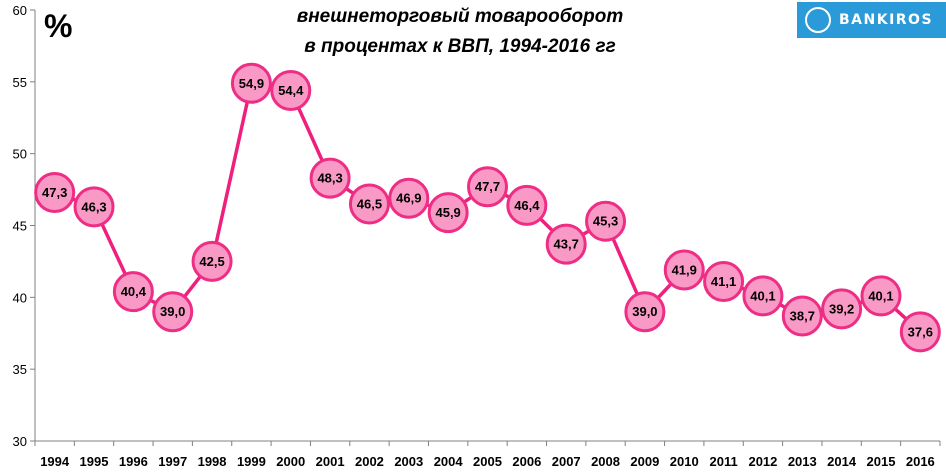 The image size is (946, 473). Describe the element at coordinates (369, 461) in the screenshot. I see `x-tick-label: 2002` at that location.